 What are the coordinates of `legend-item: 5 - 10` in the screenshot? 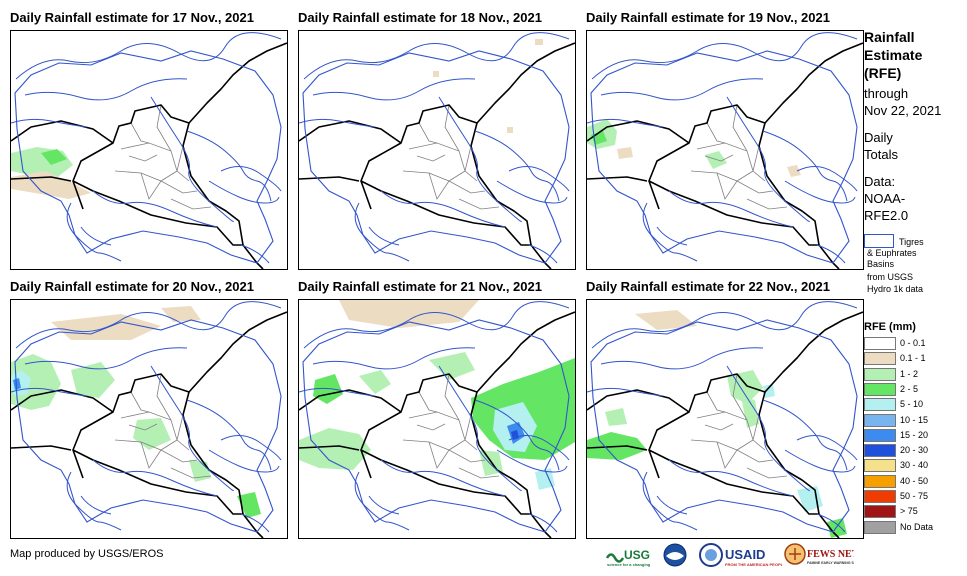 It's located at (914, 405).